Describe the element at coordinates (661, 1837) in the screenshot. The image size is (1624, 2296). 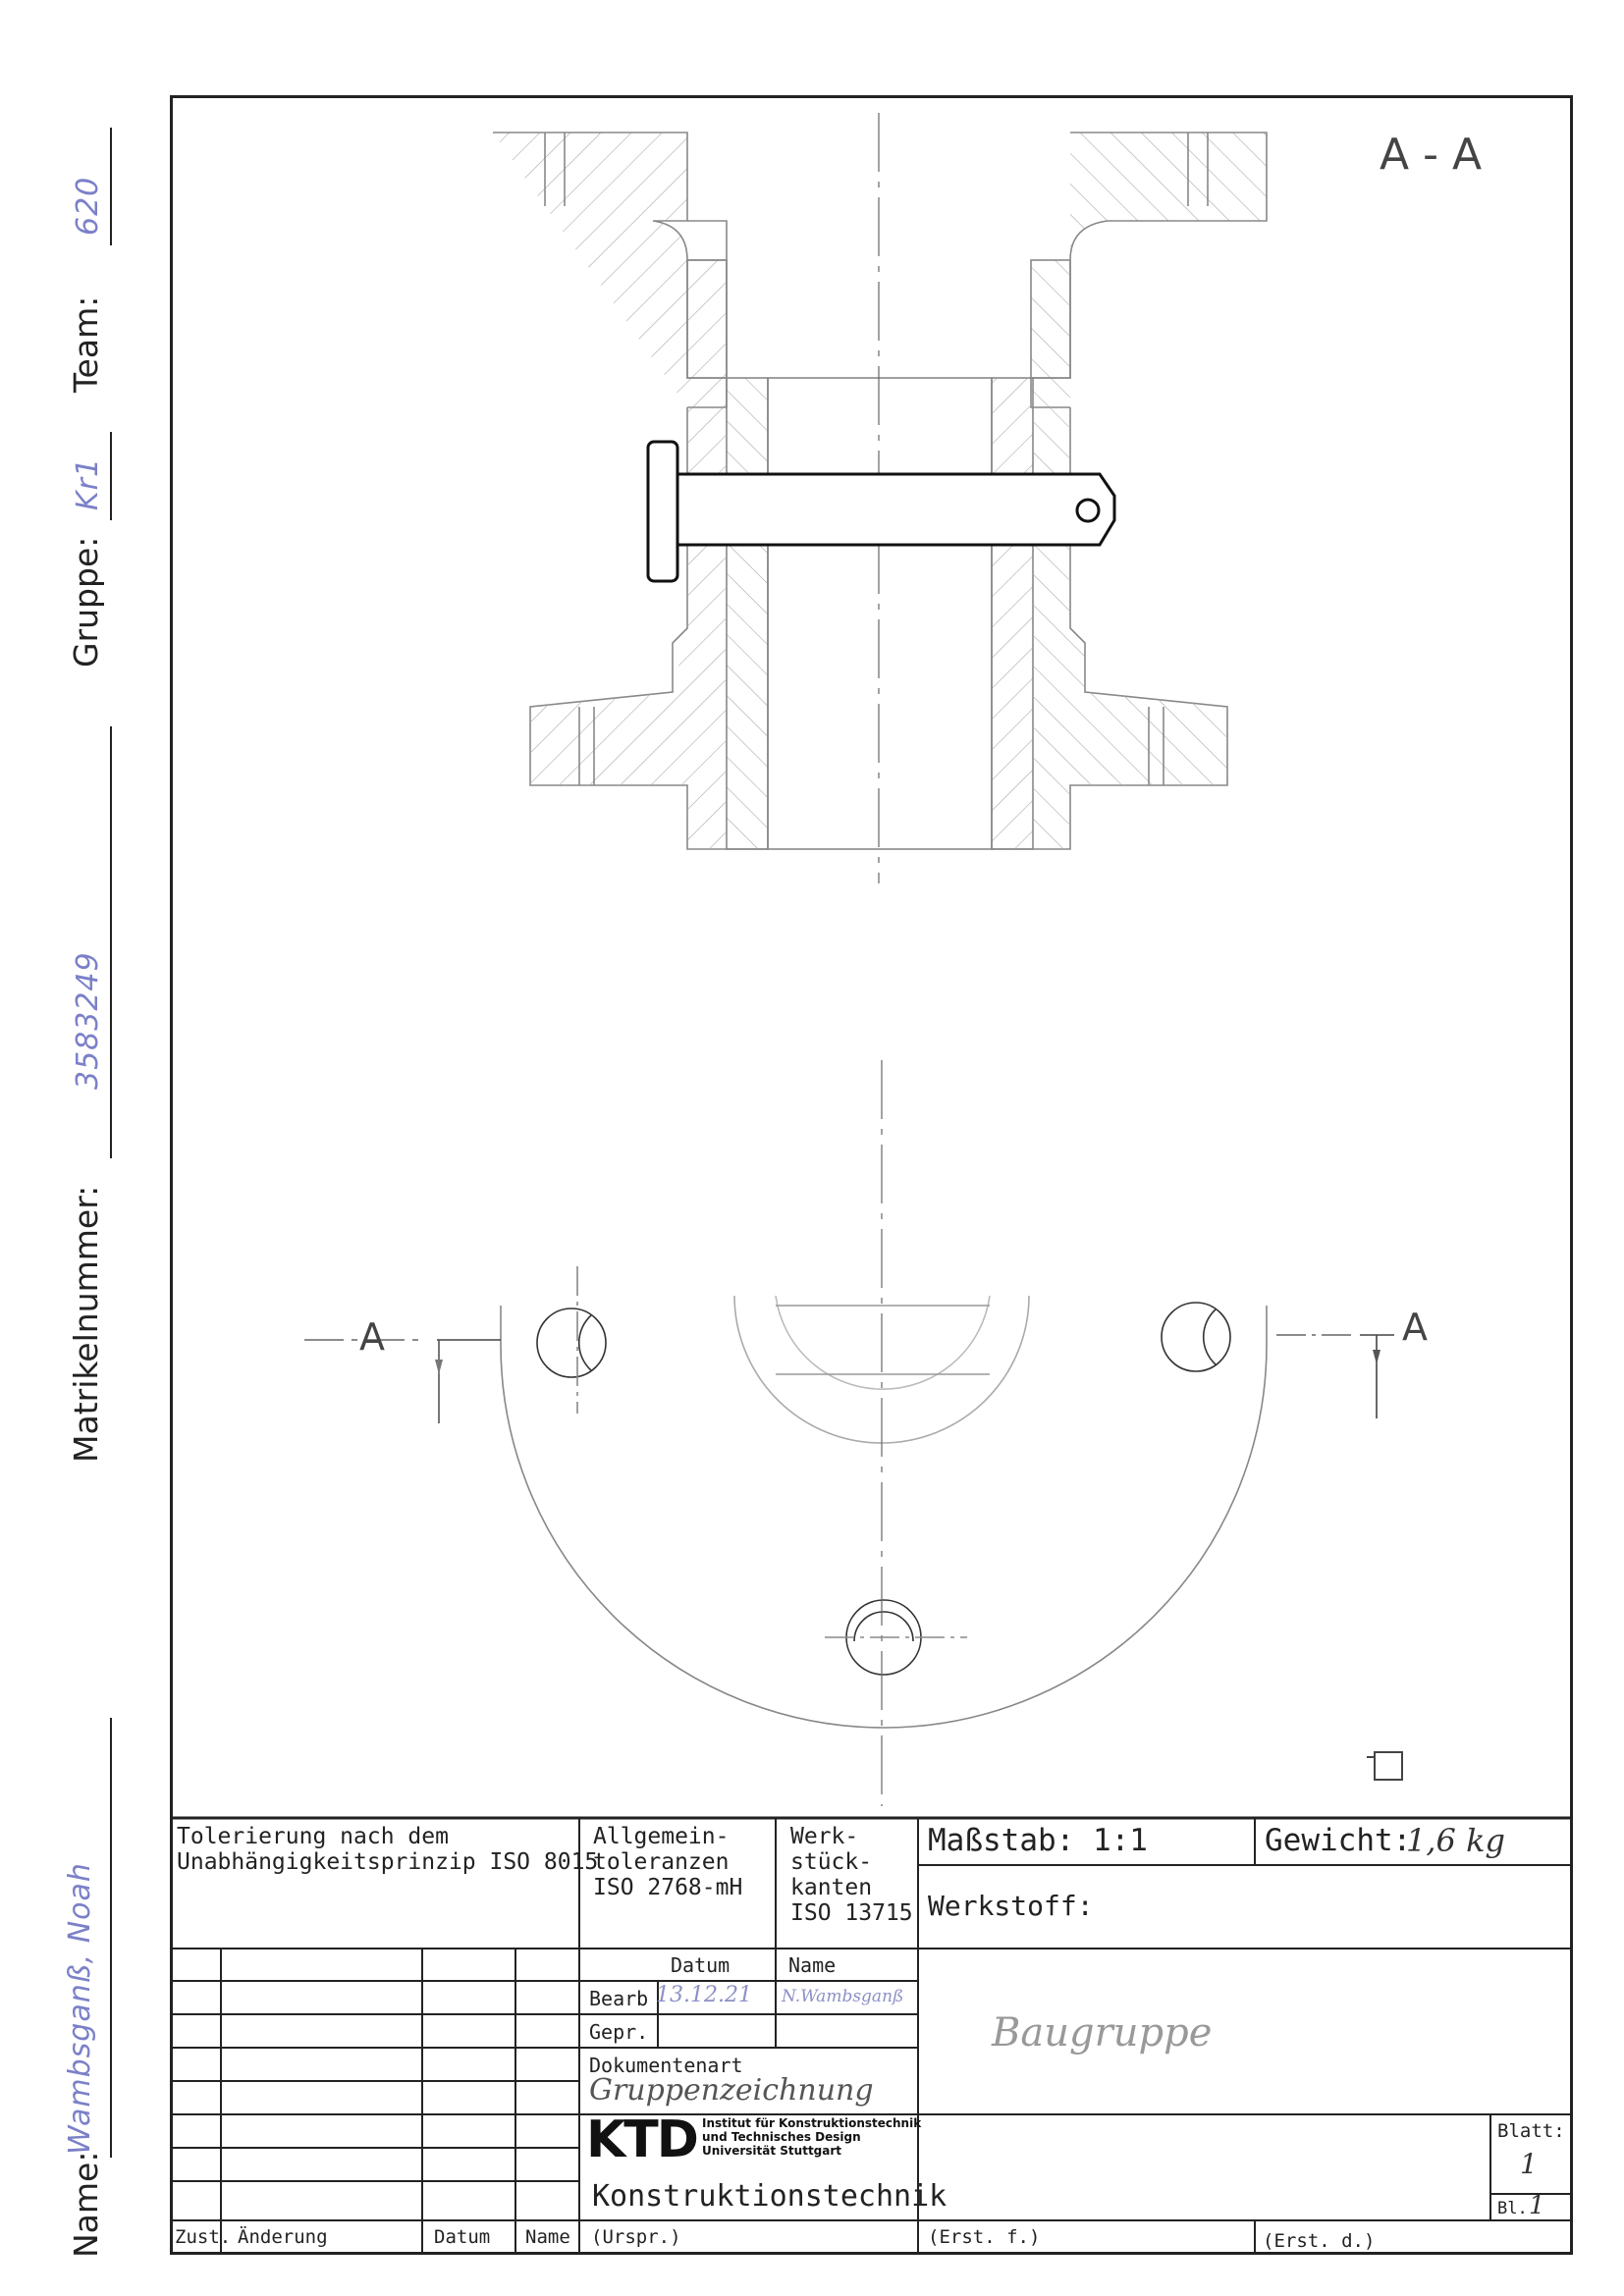
I see `allgemein-line1: Allgemein-` at that location.